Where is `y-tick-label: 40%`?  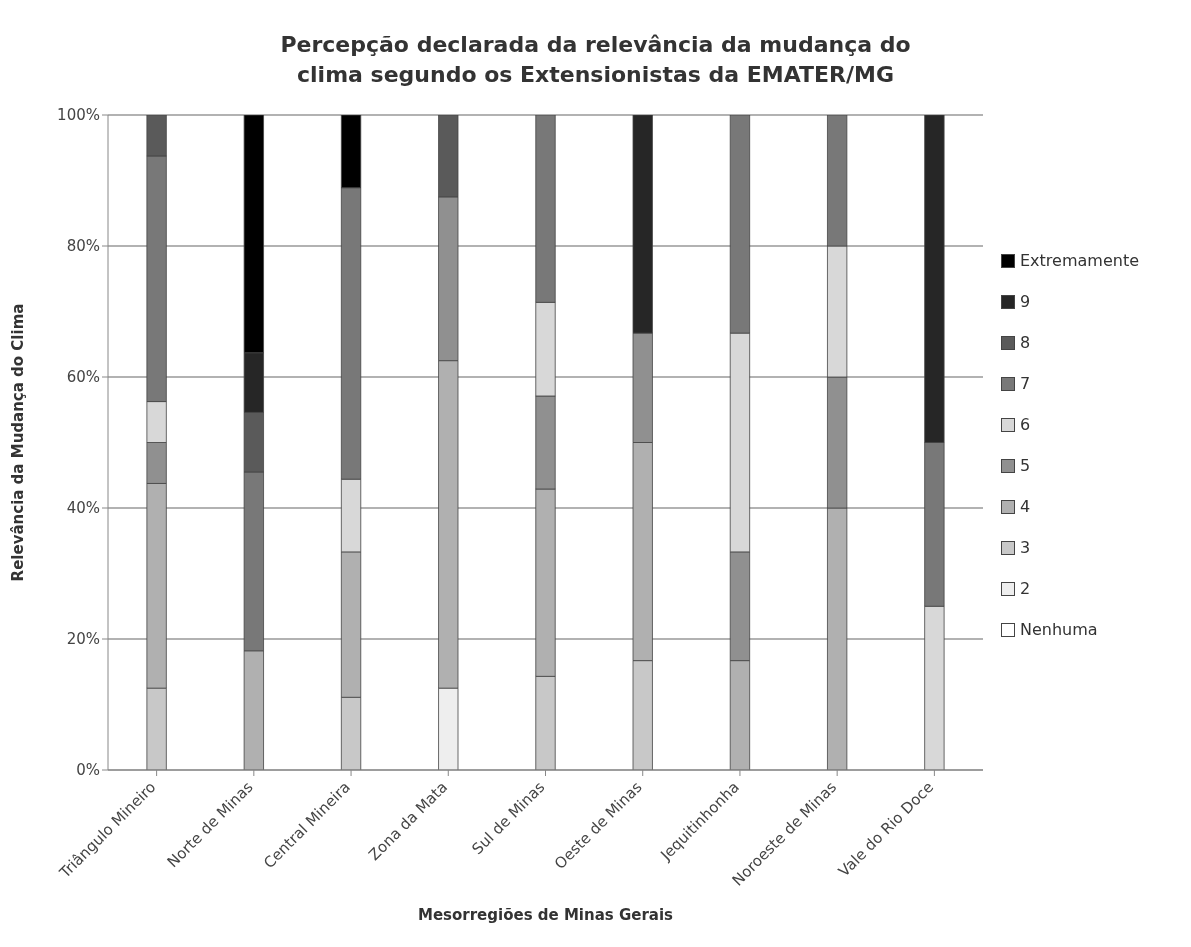 y-tick-label: 40% is located at coordinates (83, 508).